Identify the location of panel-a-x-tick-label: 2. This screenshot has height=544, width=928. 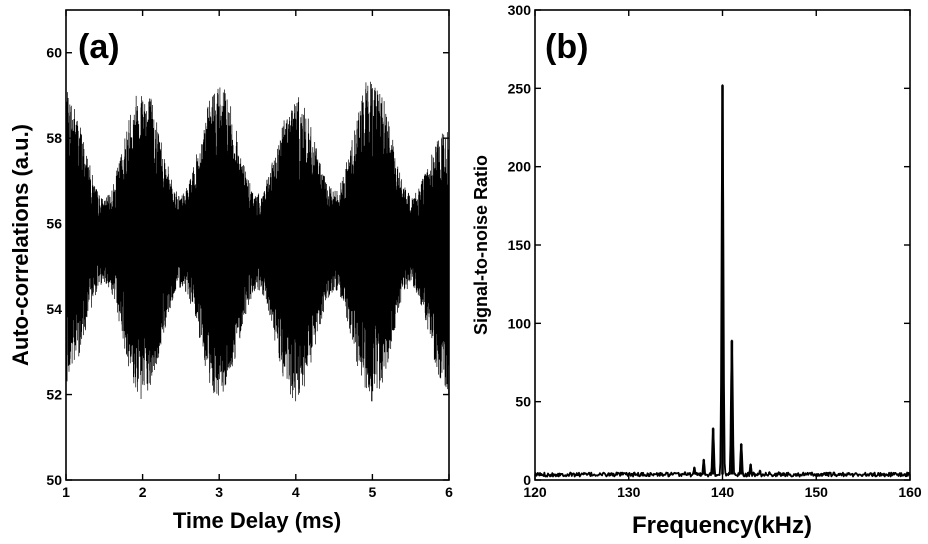
(143, 492).